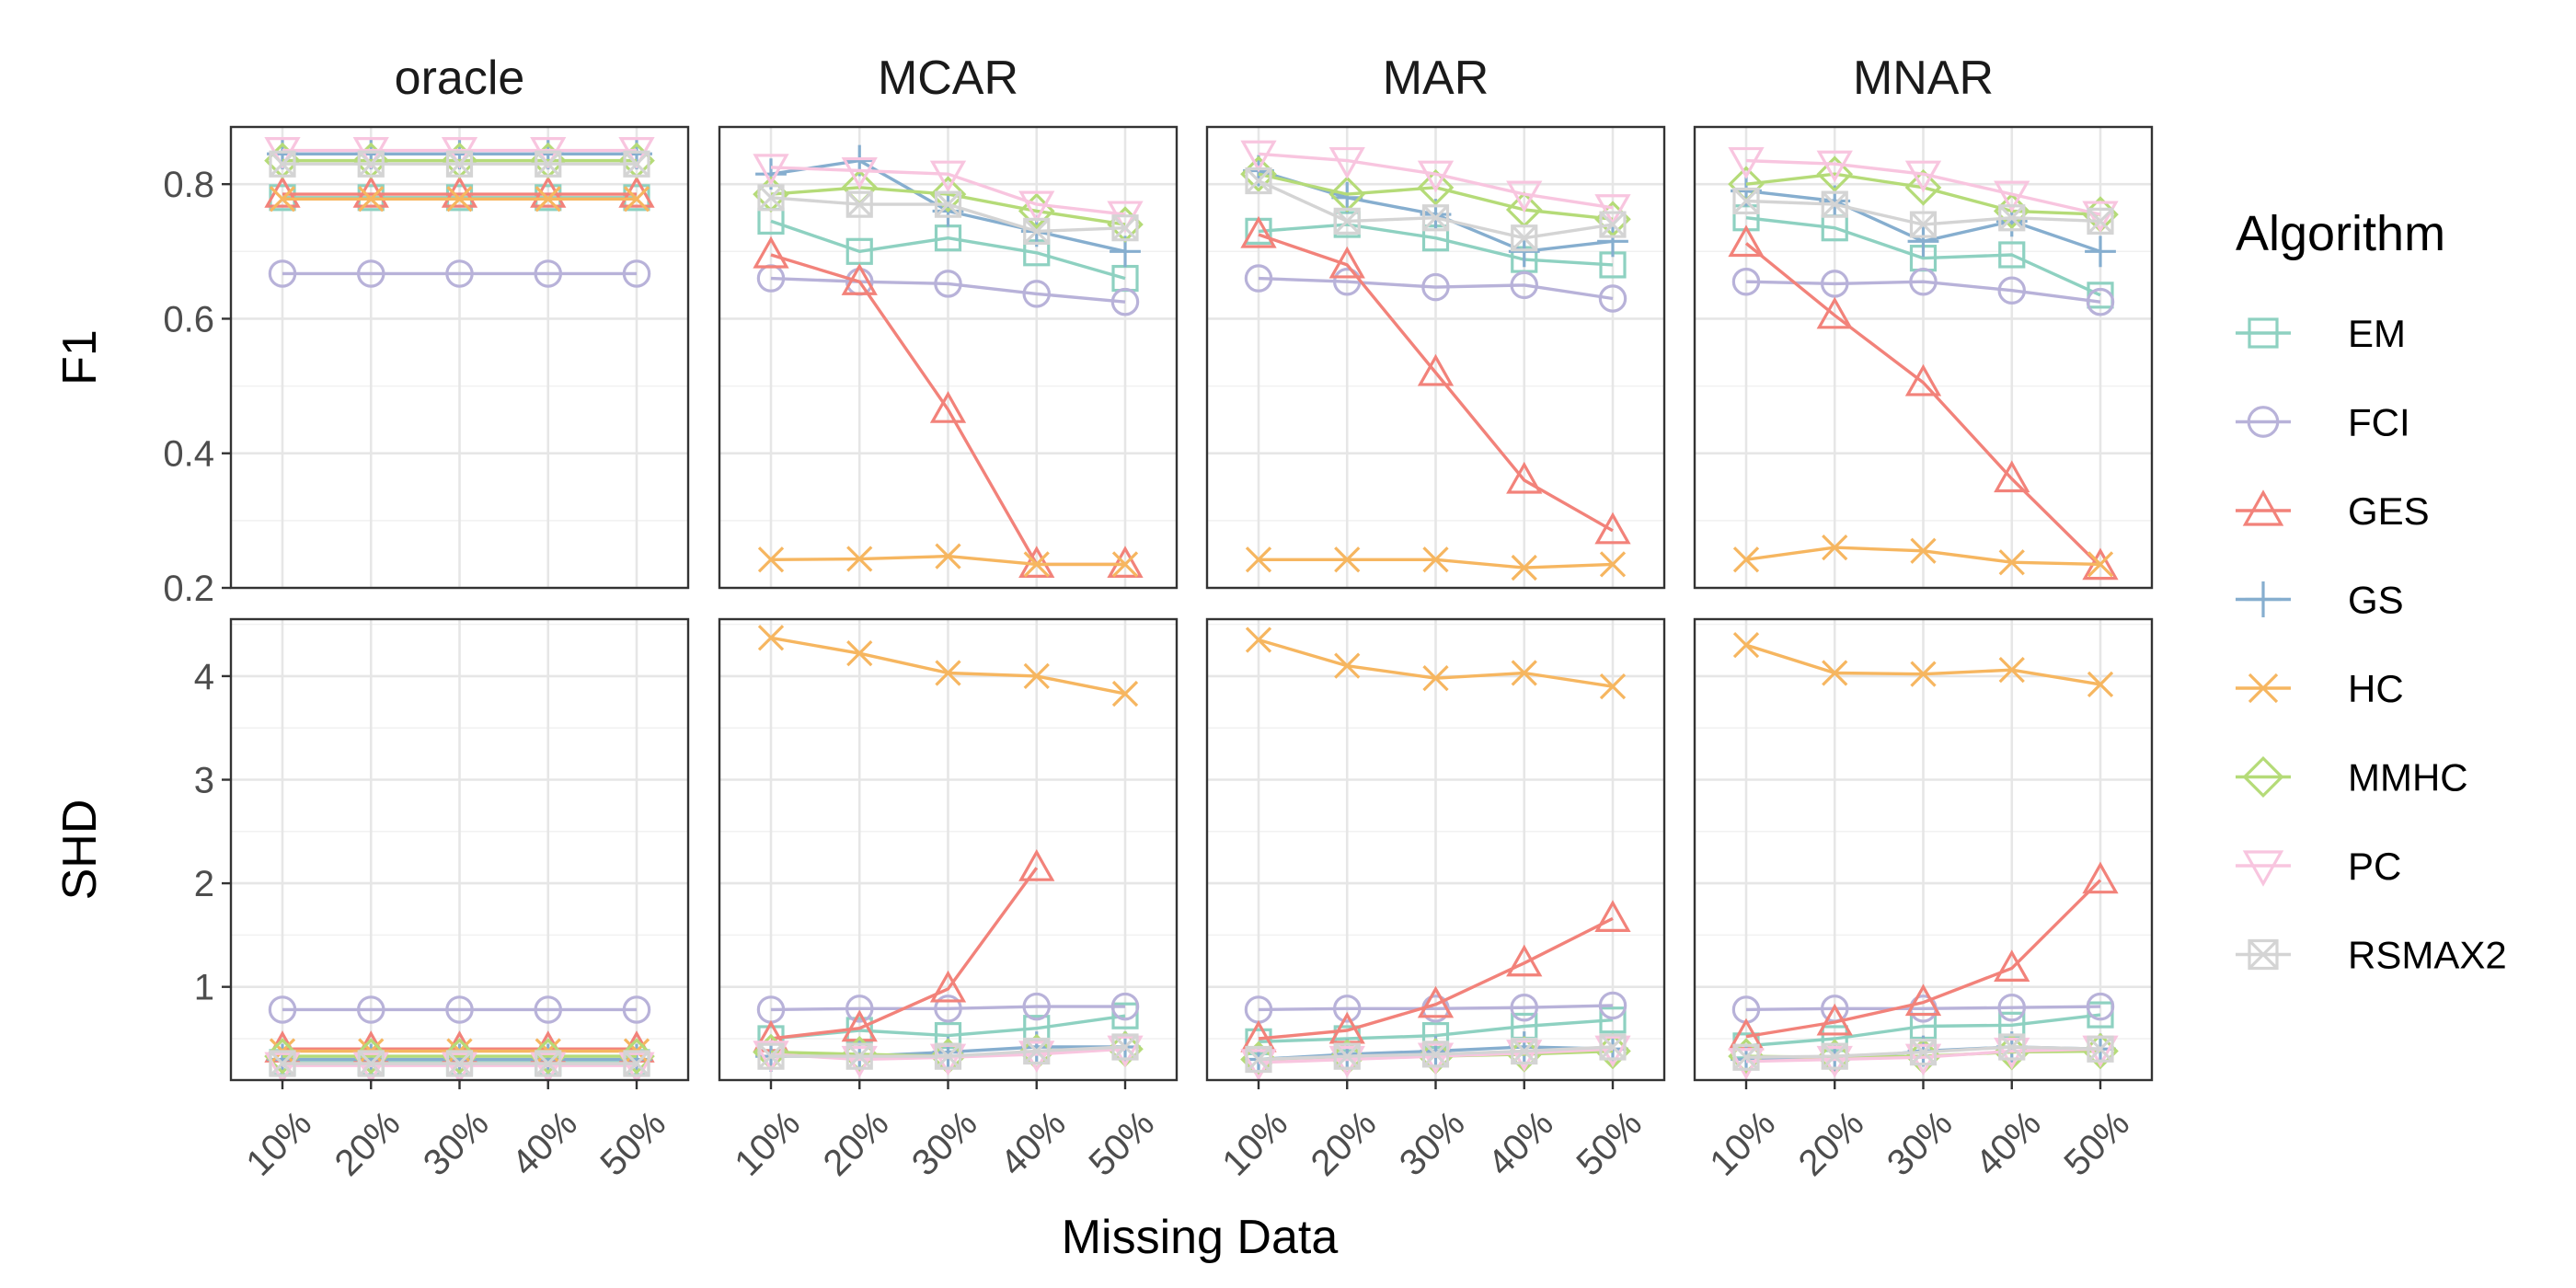  What do you see at coordinates (2427, 955) in the screenshot?
I see `legend-label: RSMAX2` at bounding box center [2427, 955].